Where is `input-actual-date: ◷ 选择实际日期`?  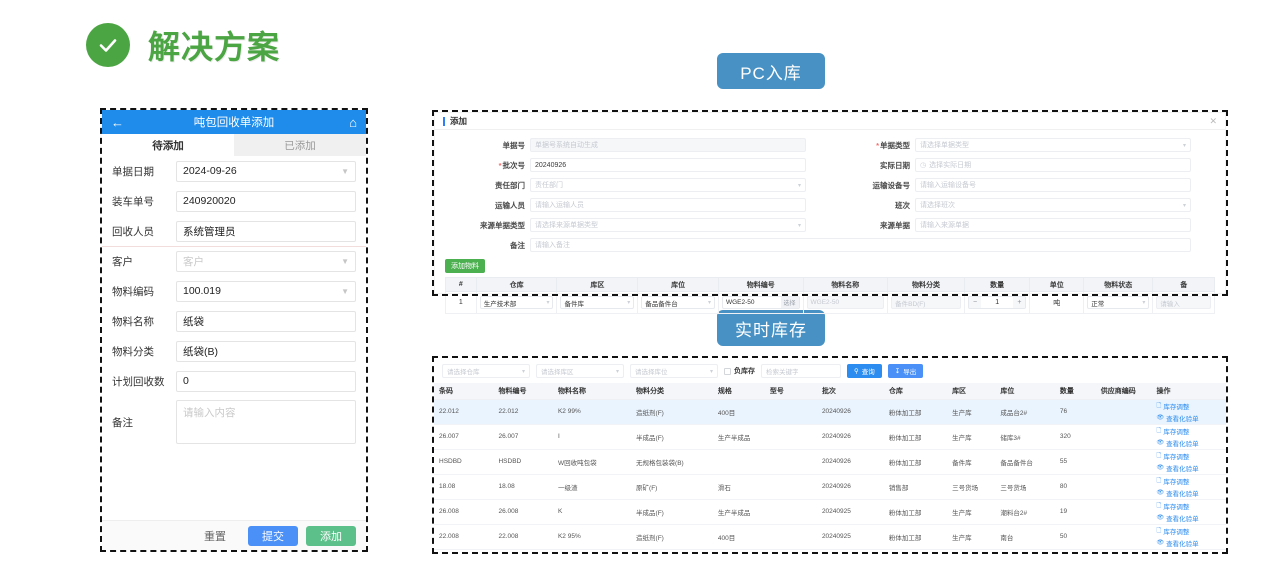
input-actual-date: ◷ 选择实际日期 is located at coordinates (1053, 165).